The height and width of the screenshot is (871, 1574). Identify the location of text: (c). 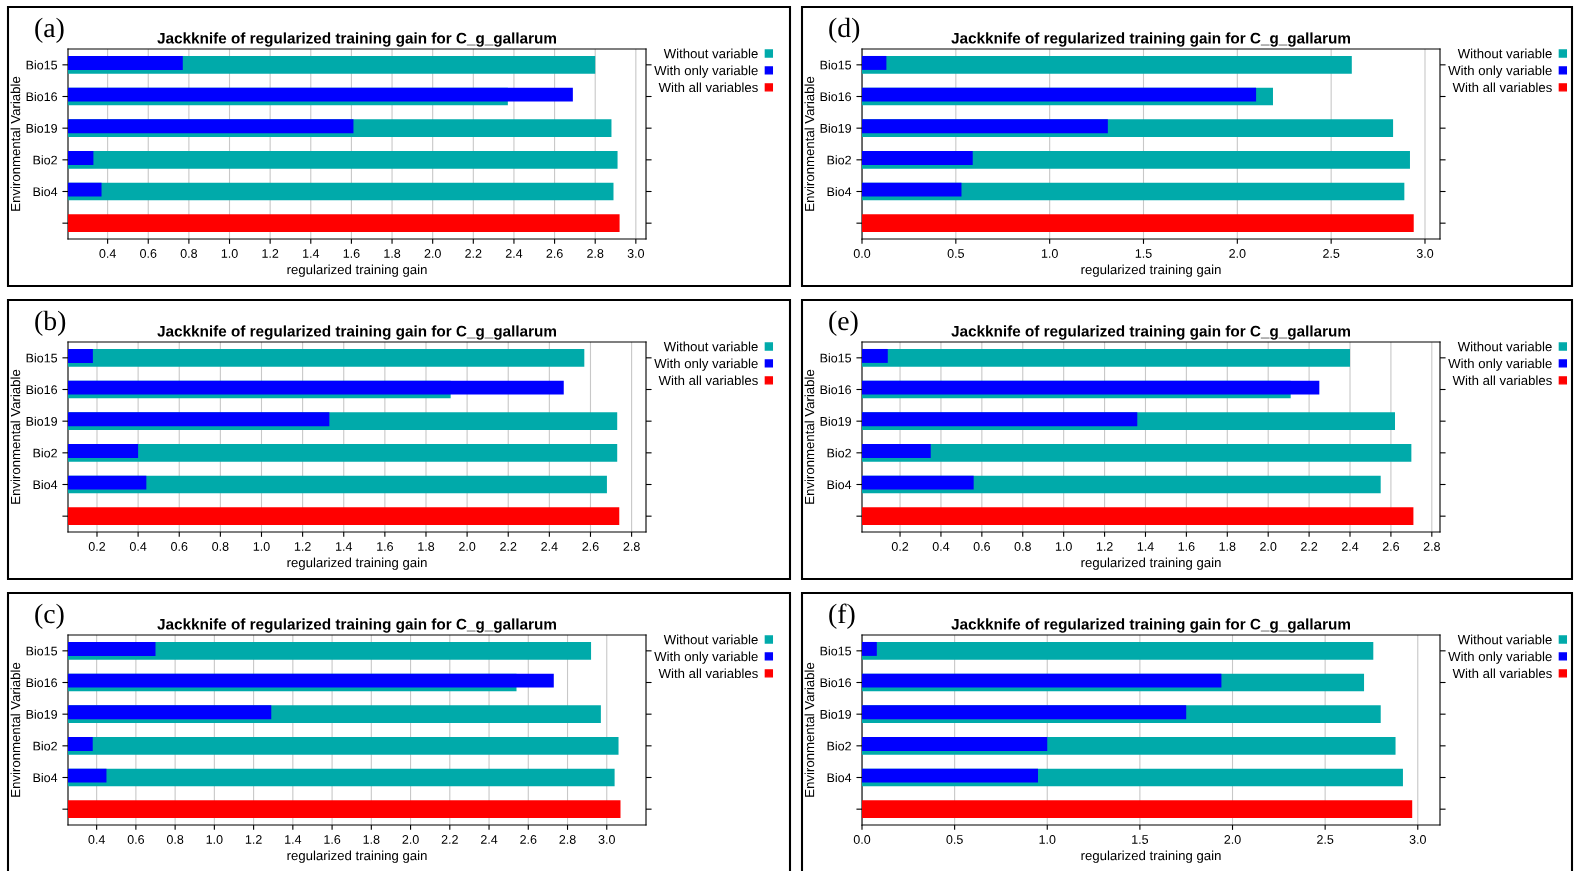
(49, 616).